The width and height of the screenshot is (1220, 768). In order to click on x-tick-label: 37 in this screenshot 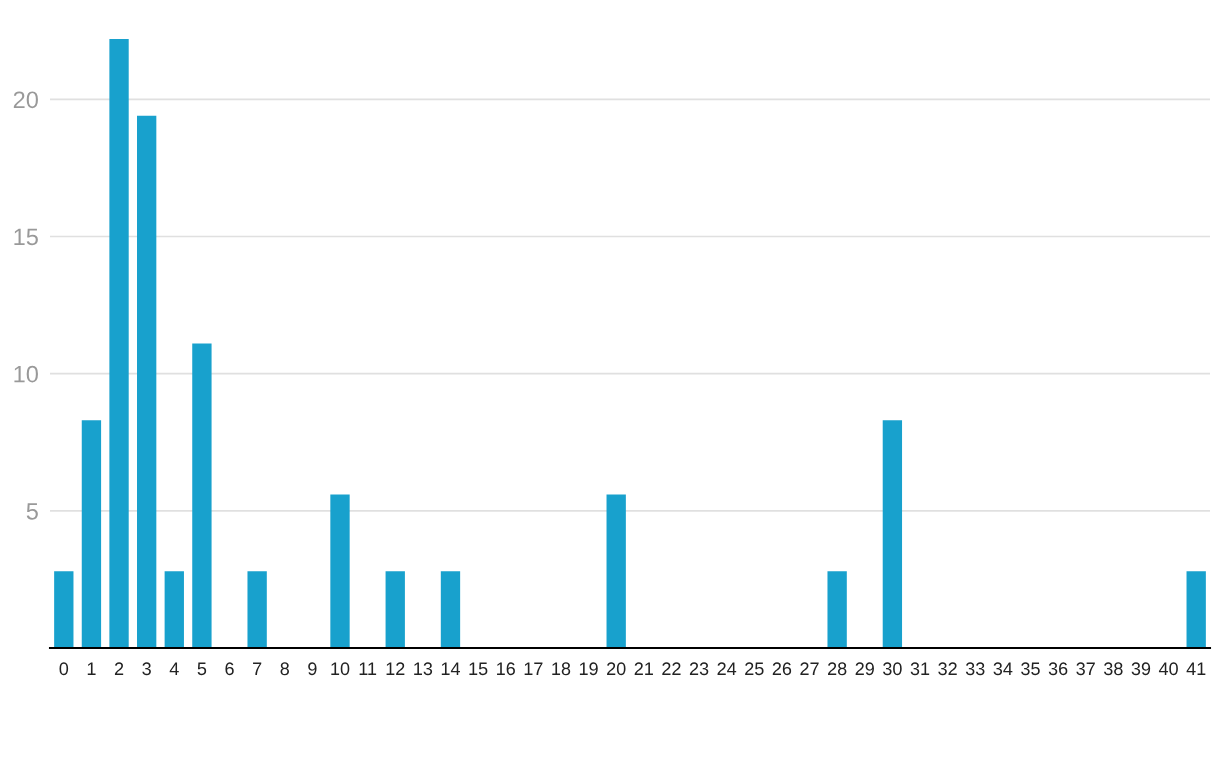, I will do `click(1085, 669)`.